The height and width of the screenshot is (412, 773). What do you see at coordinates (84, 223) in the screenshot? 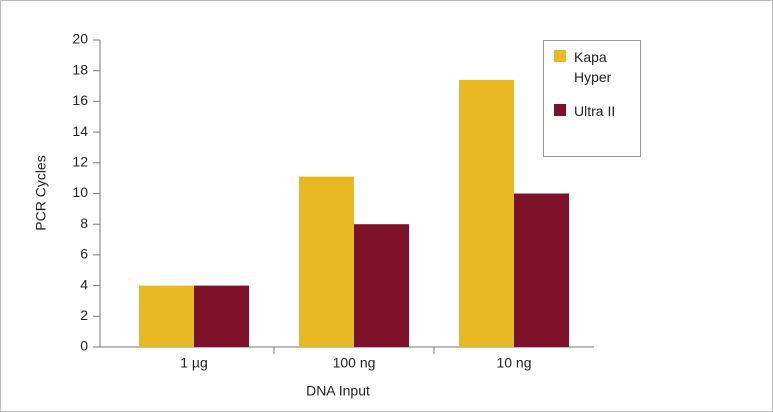
I see `y-tick-label: 8` at bounding box center [84, 223].